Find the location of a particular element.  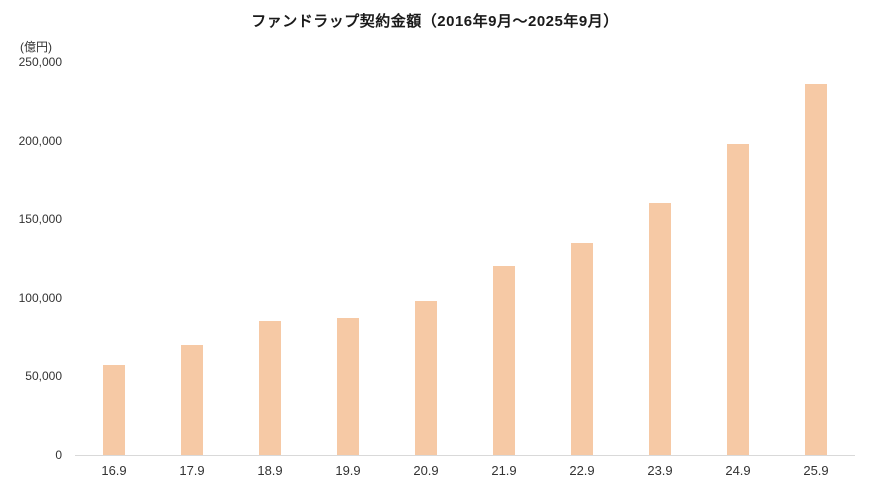

y-tick-label: 150,000 is located at coordinates (40, 219).